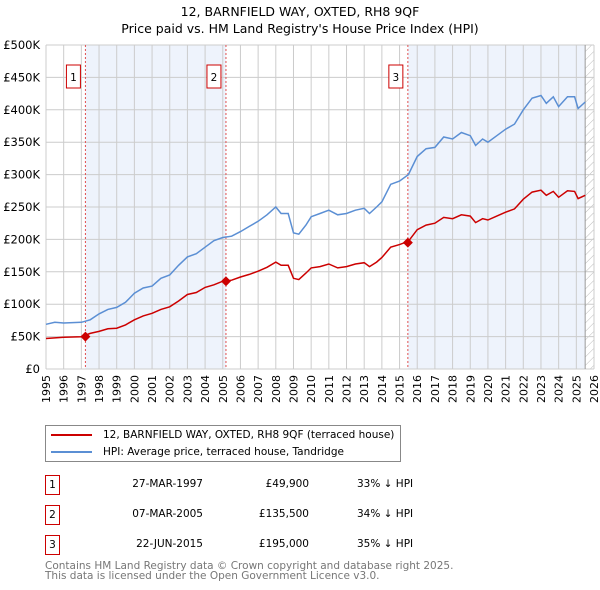  I want to click on y-tick-label: £400K, so click(21, 110).